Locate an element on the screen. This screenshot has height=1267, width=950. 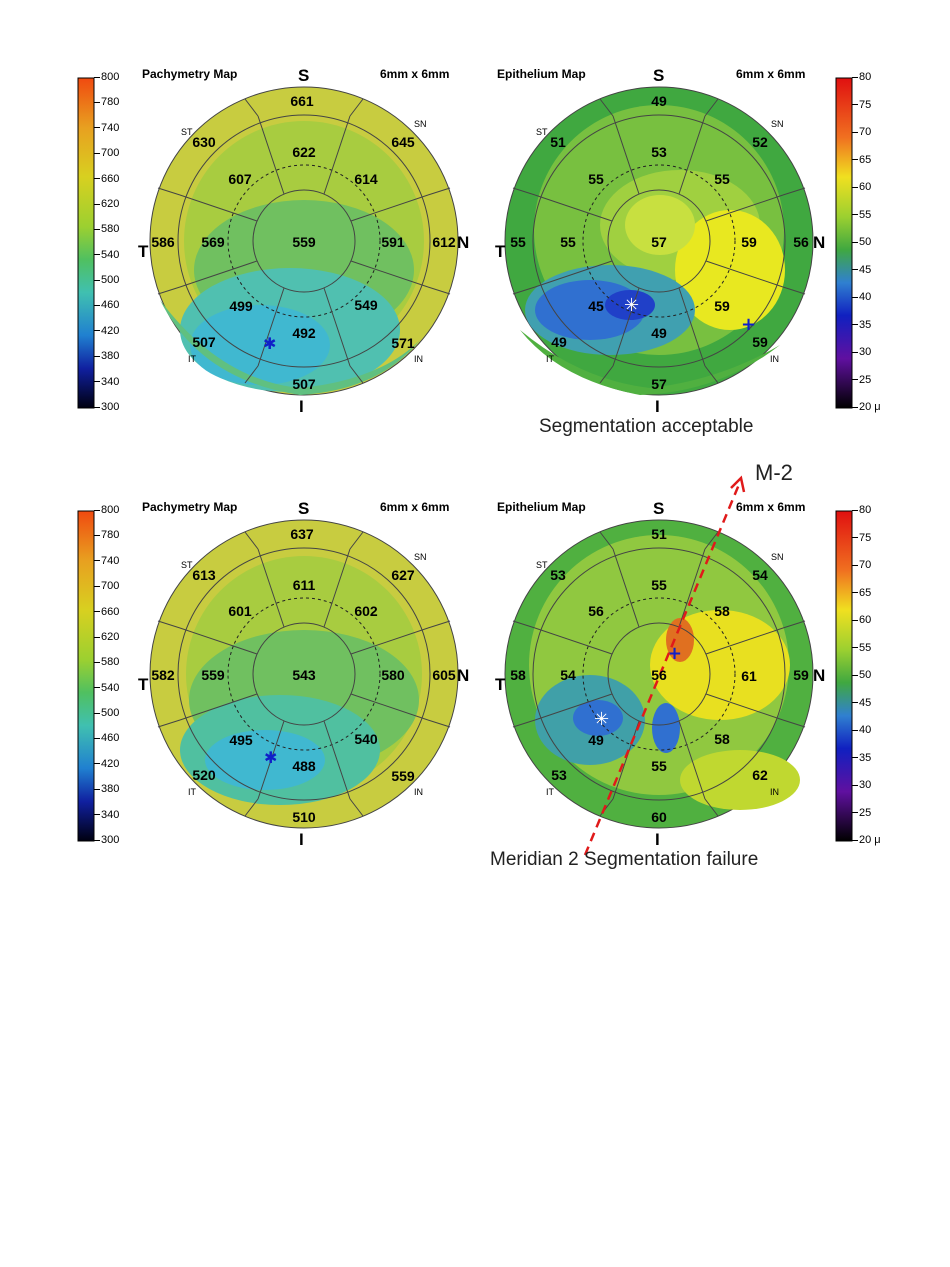
panel-4-inner-i-value: 55 is located at coordinates (659, 766).